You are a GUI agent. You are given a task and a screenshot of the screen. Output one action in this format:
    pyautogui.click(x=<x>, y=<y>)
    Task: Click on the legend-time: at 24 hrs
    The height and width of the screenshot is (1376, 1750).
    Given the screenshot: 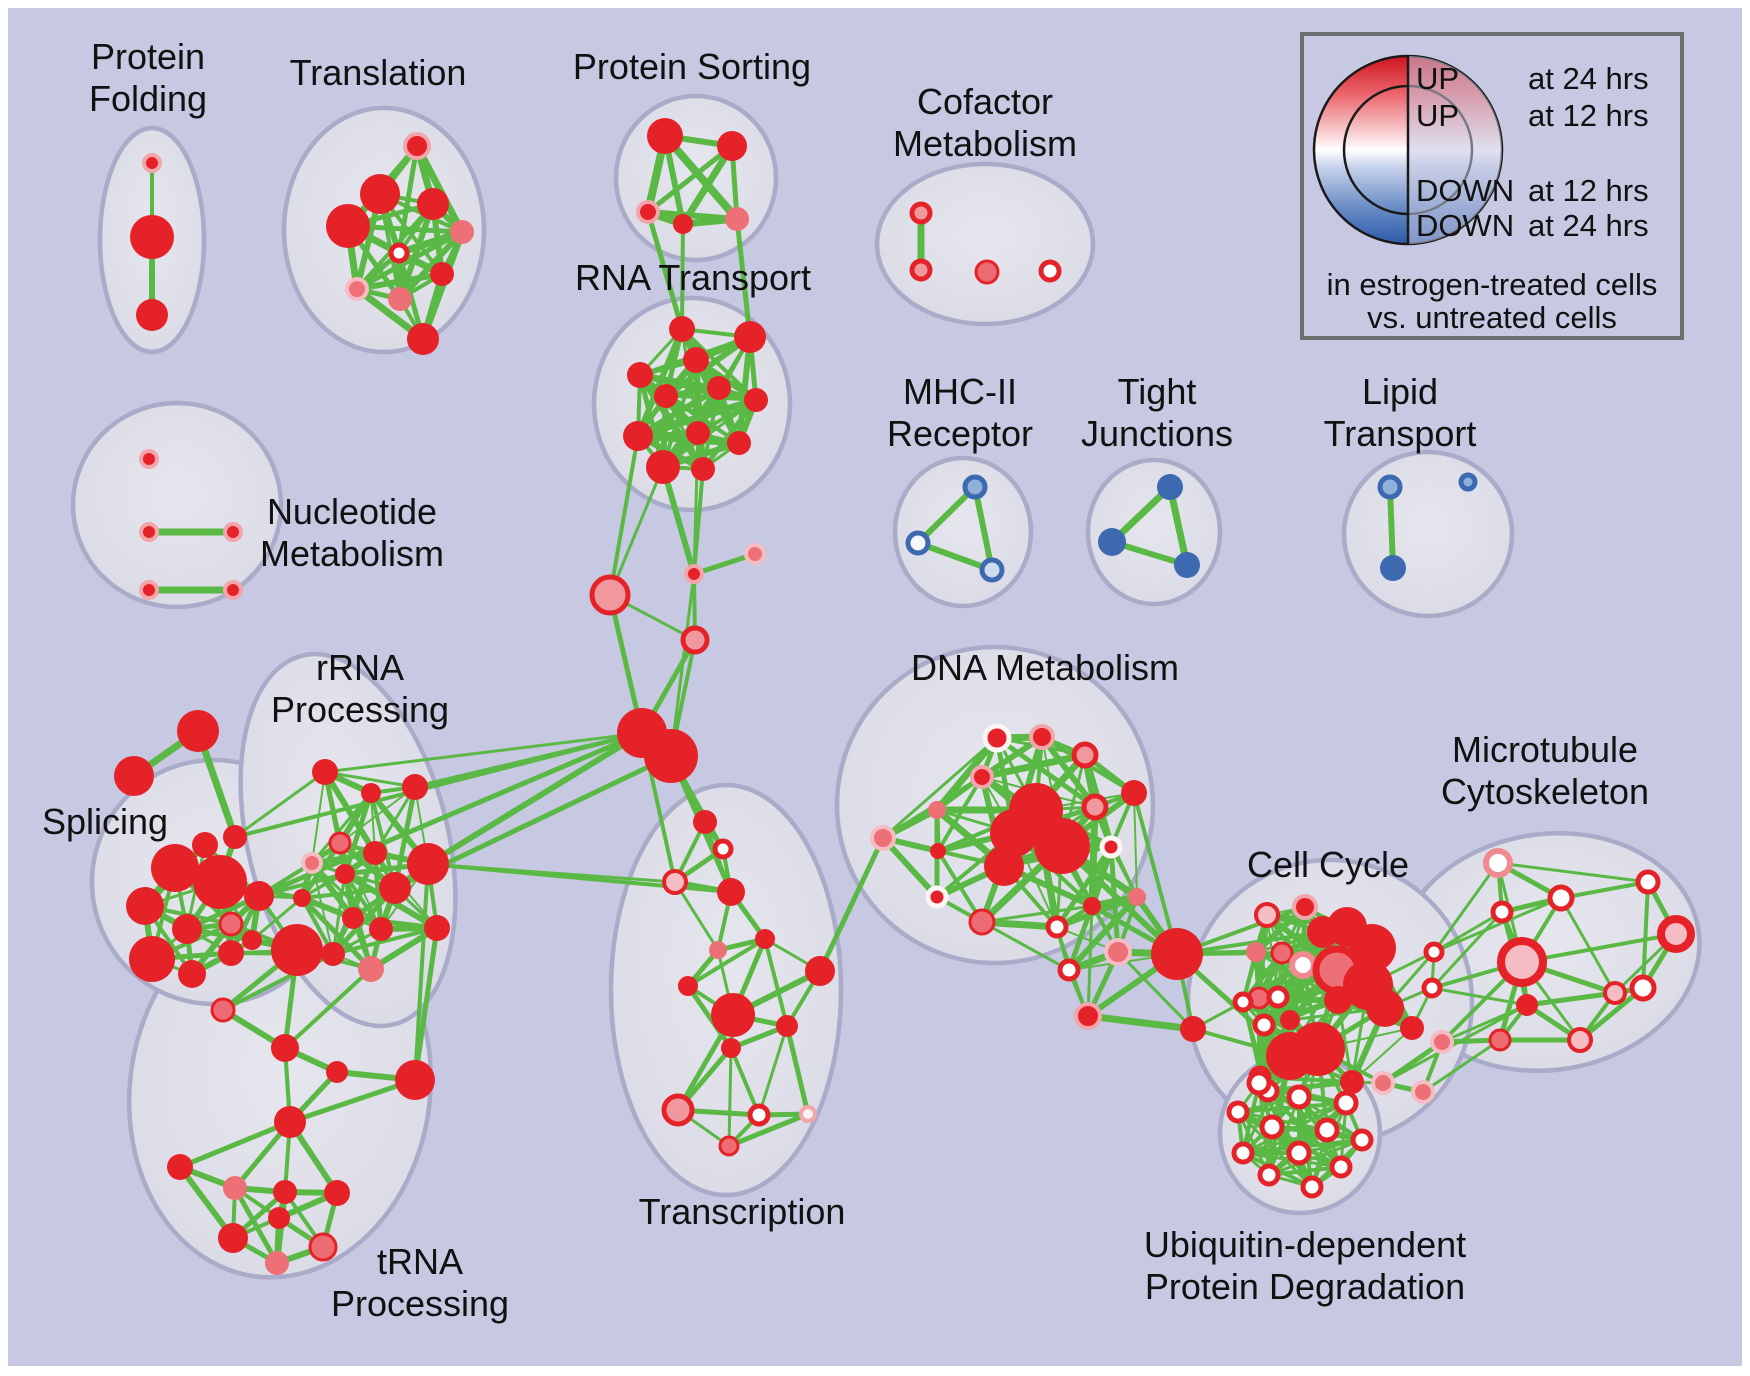 What is the action you would take?
    pyautogui.click(x=1588, y=225)
    